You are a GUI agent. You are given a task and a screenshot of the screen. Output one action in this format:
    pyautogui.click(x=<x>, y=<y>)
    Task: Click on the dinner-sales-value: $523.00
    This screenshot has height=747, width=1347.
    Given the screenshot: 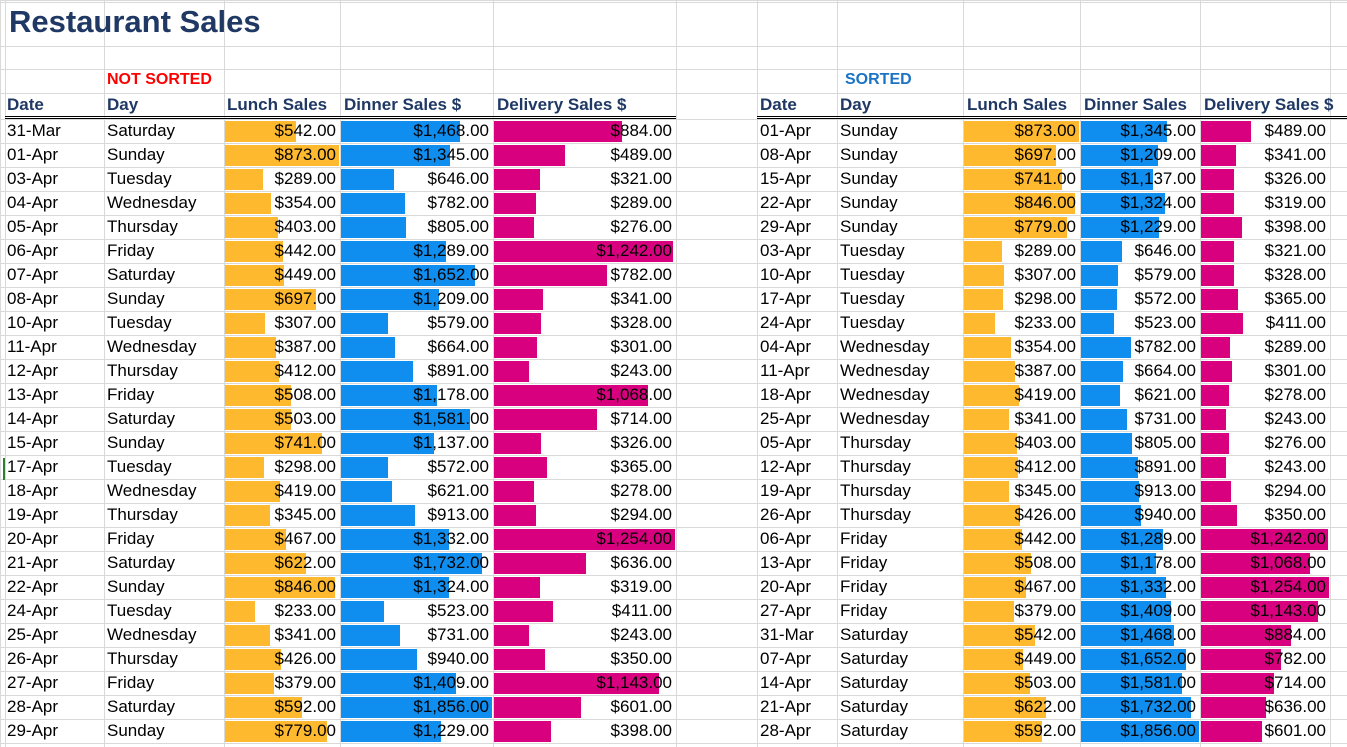 What is the action you would take?
    pyautogui.click(x=1165, y=322)
    